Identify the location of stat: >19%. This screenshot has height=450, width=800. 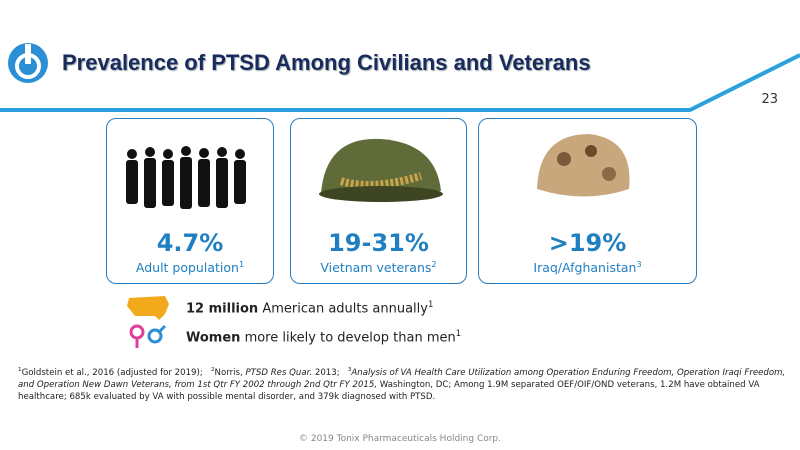
(587, 243).